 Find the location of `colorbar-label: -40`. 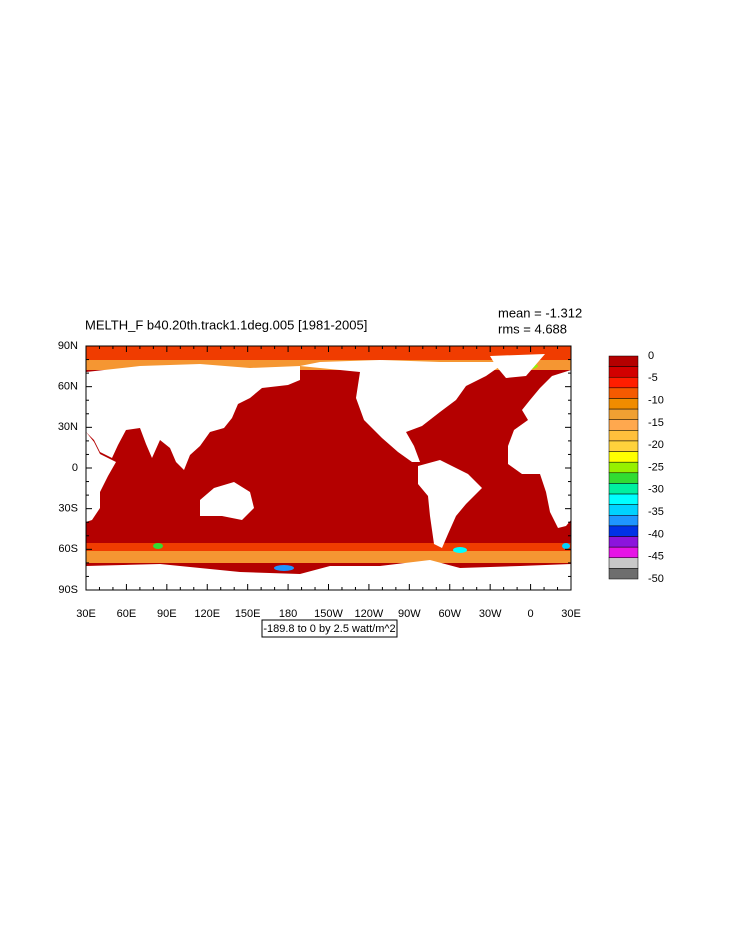

colorbar-label: -40 is located at coordinates (656, 534).